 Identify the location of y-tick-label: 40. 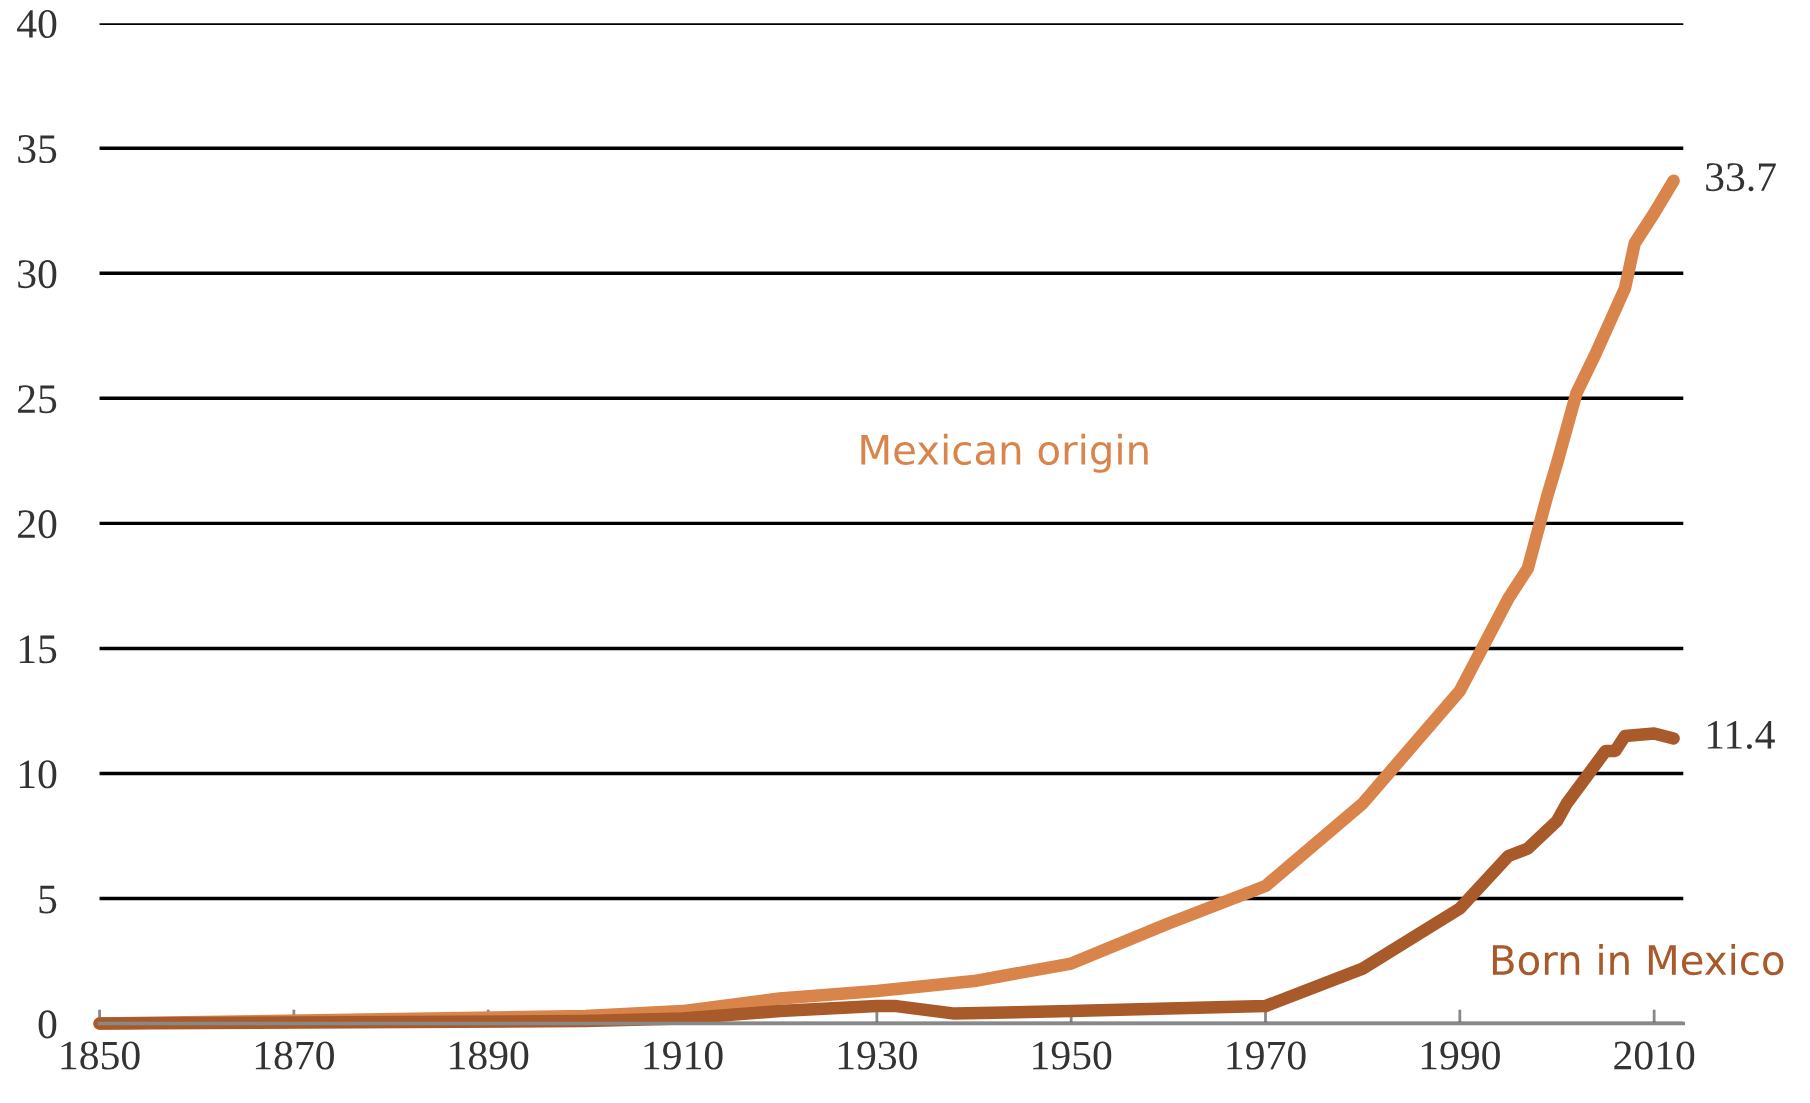
(37, 24).